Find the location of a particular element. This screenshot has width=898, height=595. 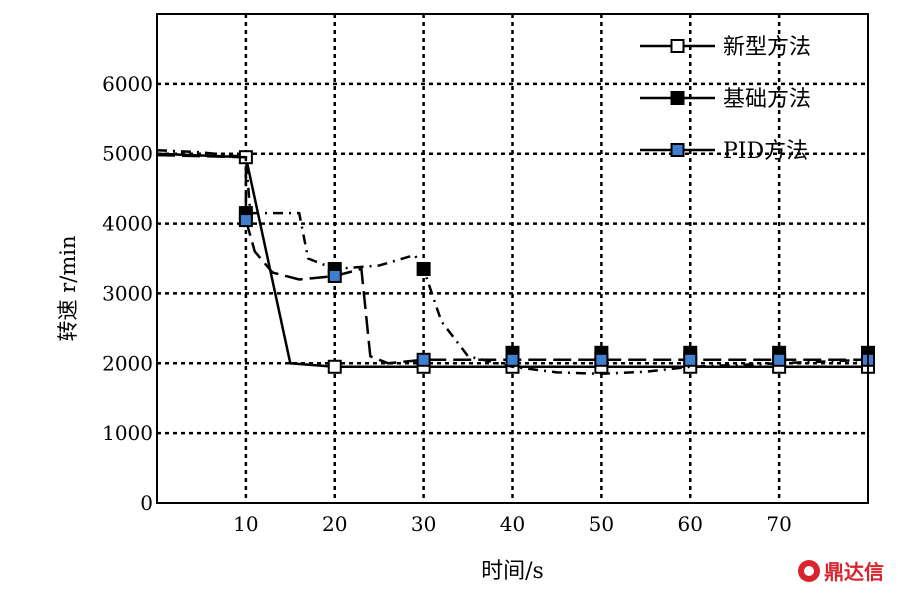

y-tick-label: 1000 is located at coordinates (127, 433).